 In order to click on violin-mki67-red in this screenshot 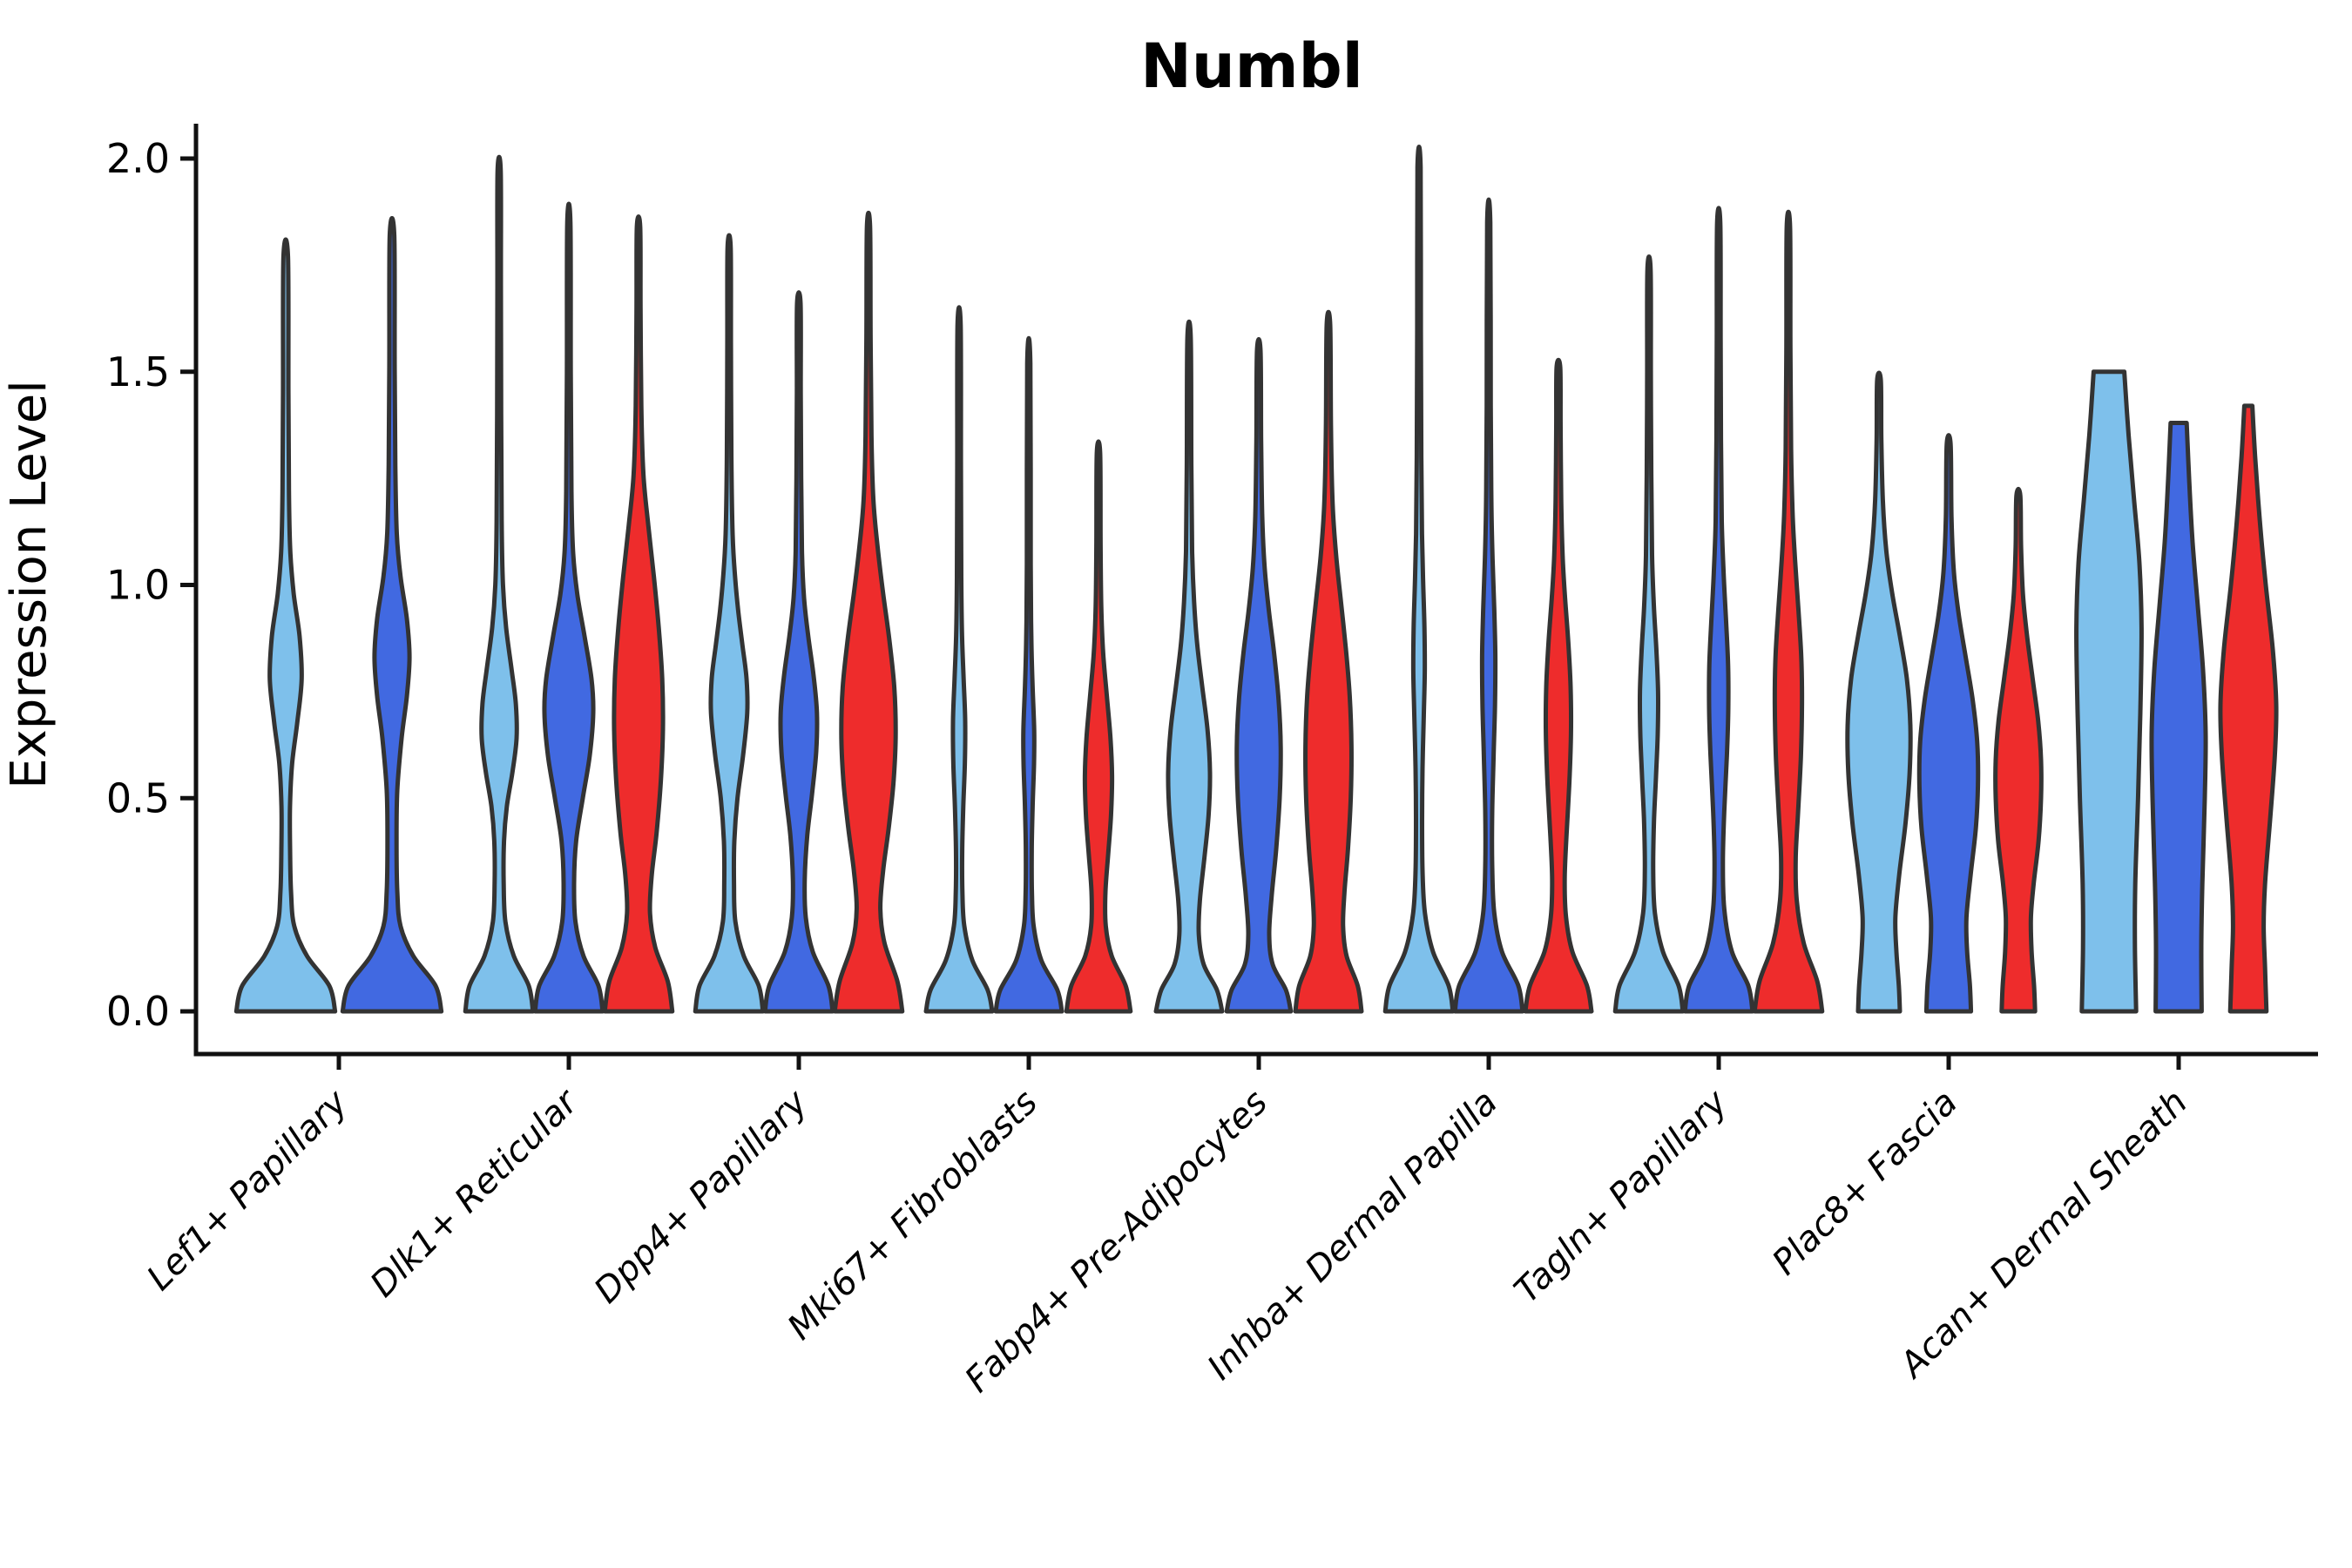, I will do `click(1098, 726)`.